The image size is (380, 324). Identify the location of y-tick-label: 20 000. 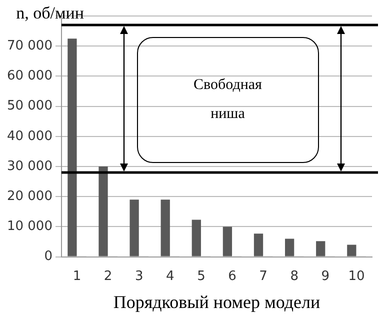
(29, 196).